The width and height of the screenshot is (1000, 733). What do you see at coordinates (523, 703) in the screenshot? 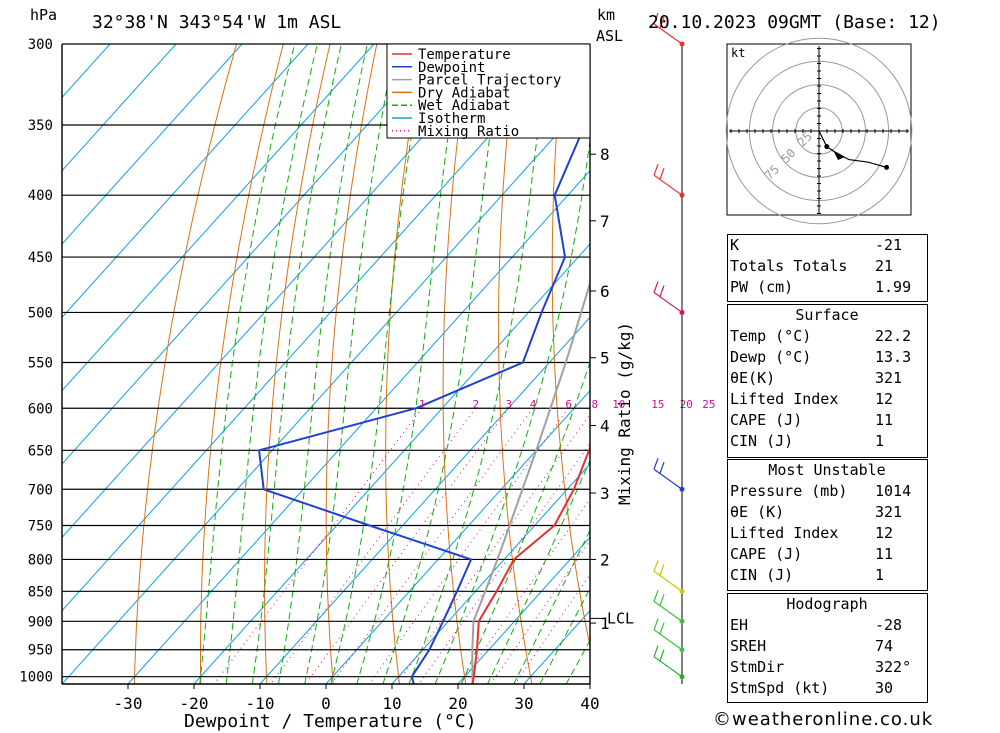
I see `x-tick-label: 30` at bounding box center [523, 703].